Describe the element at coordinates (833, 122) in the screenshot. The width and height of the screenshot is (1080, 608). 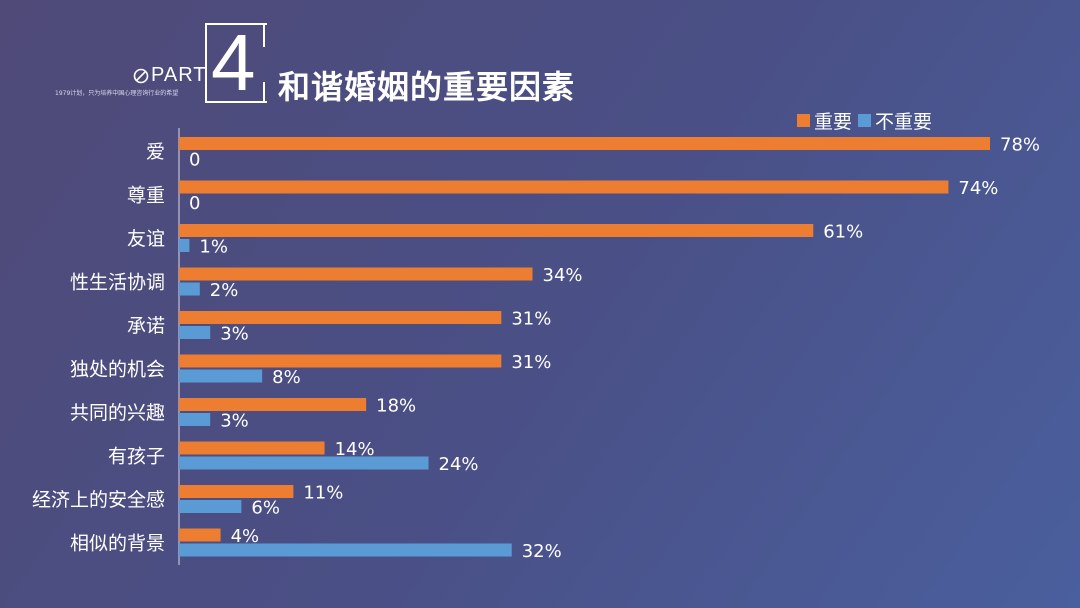
I see `legend-label-important: 重要` at that location.